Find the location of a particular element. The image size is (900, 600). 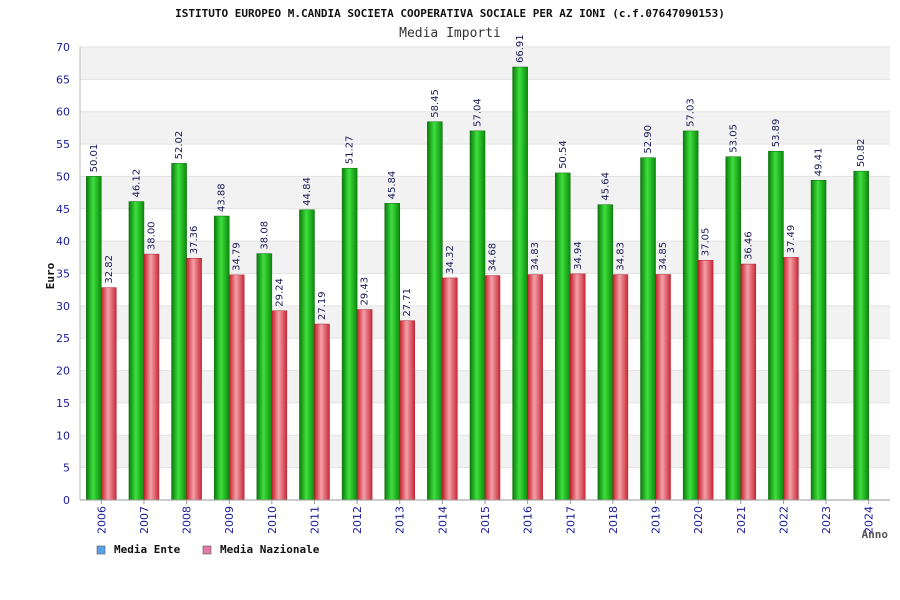

bar-value-label: 29.24 is located at coordinates (279, 292).